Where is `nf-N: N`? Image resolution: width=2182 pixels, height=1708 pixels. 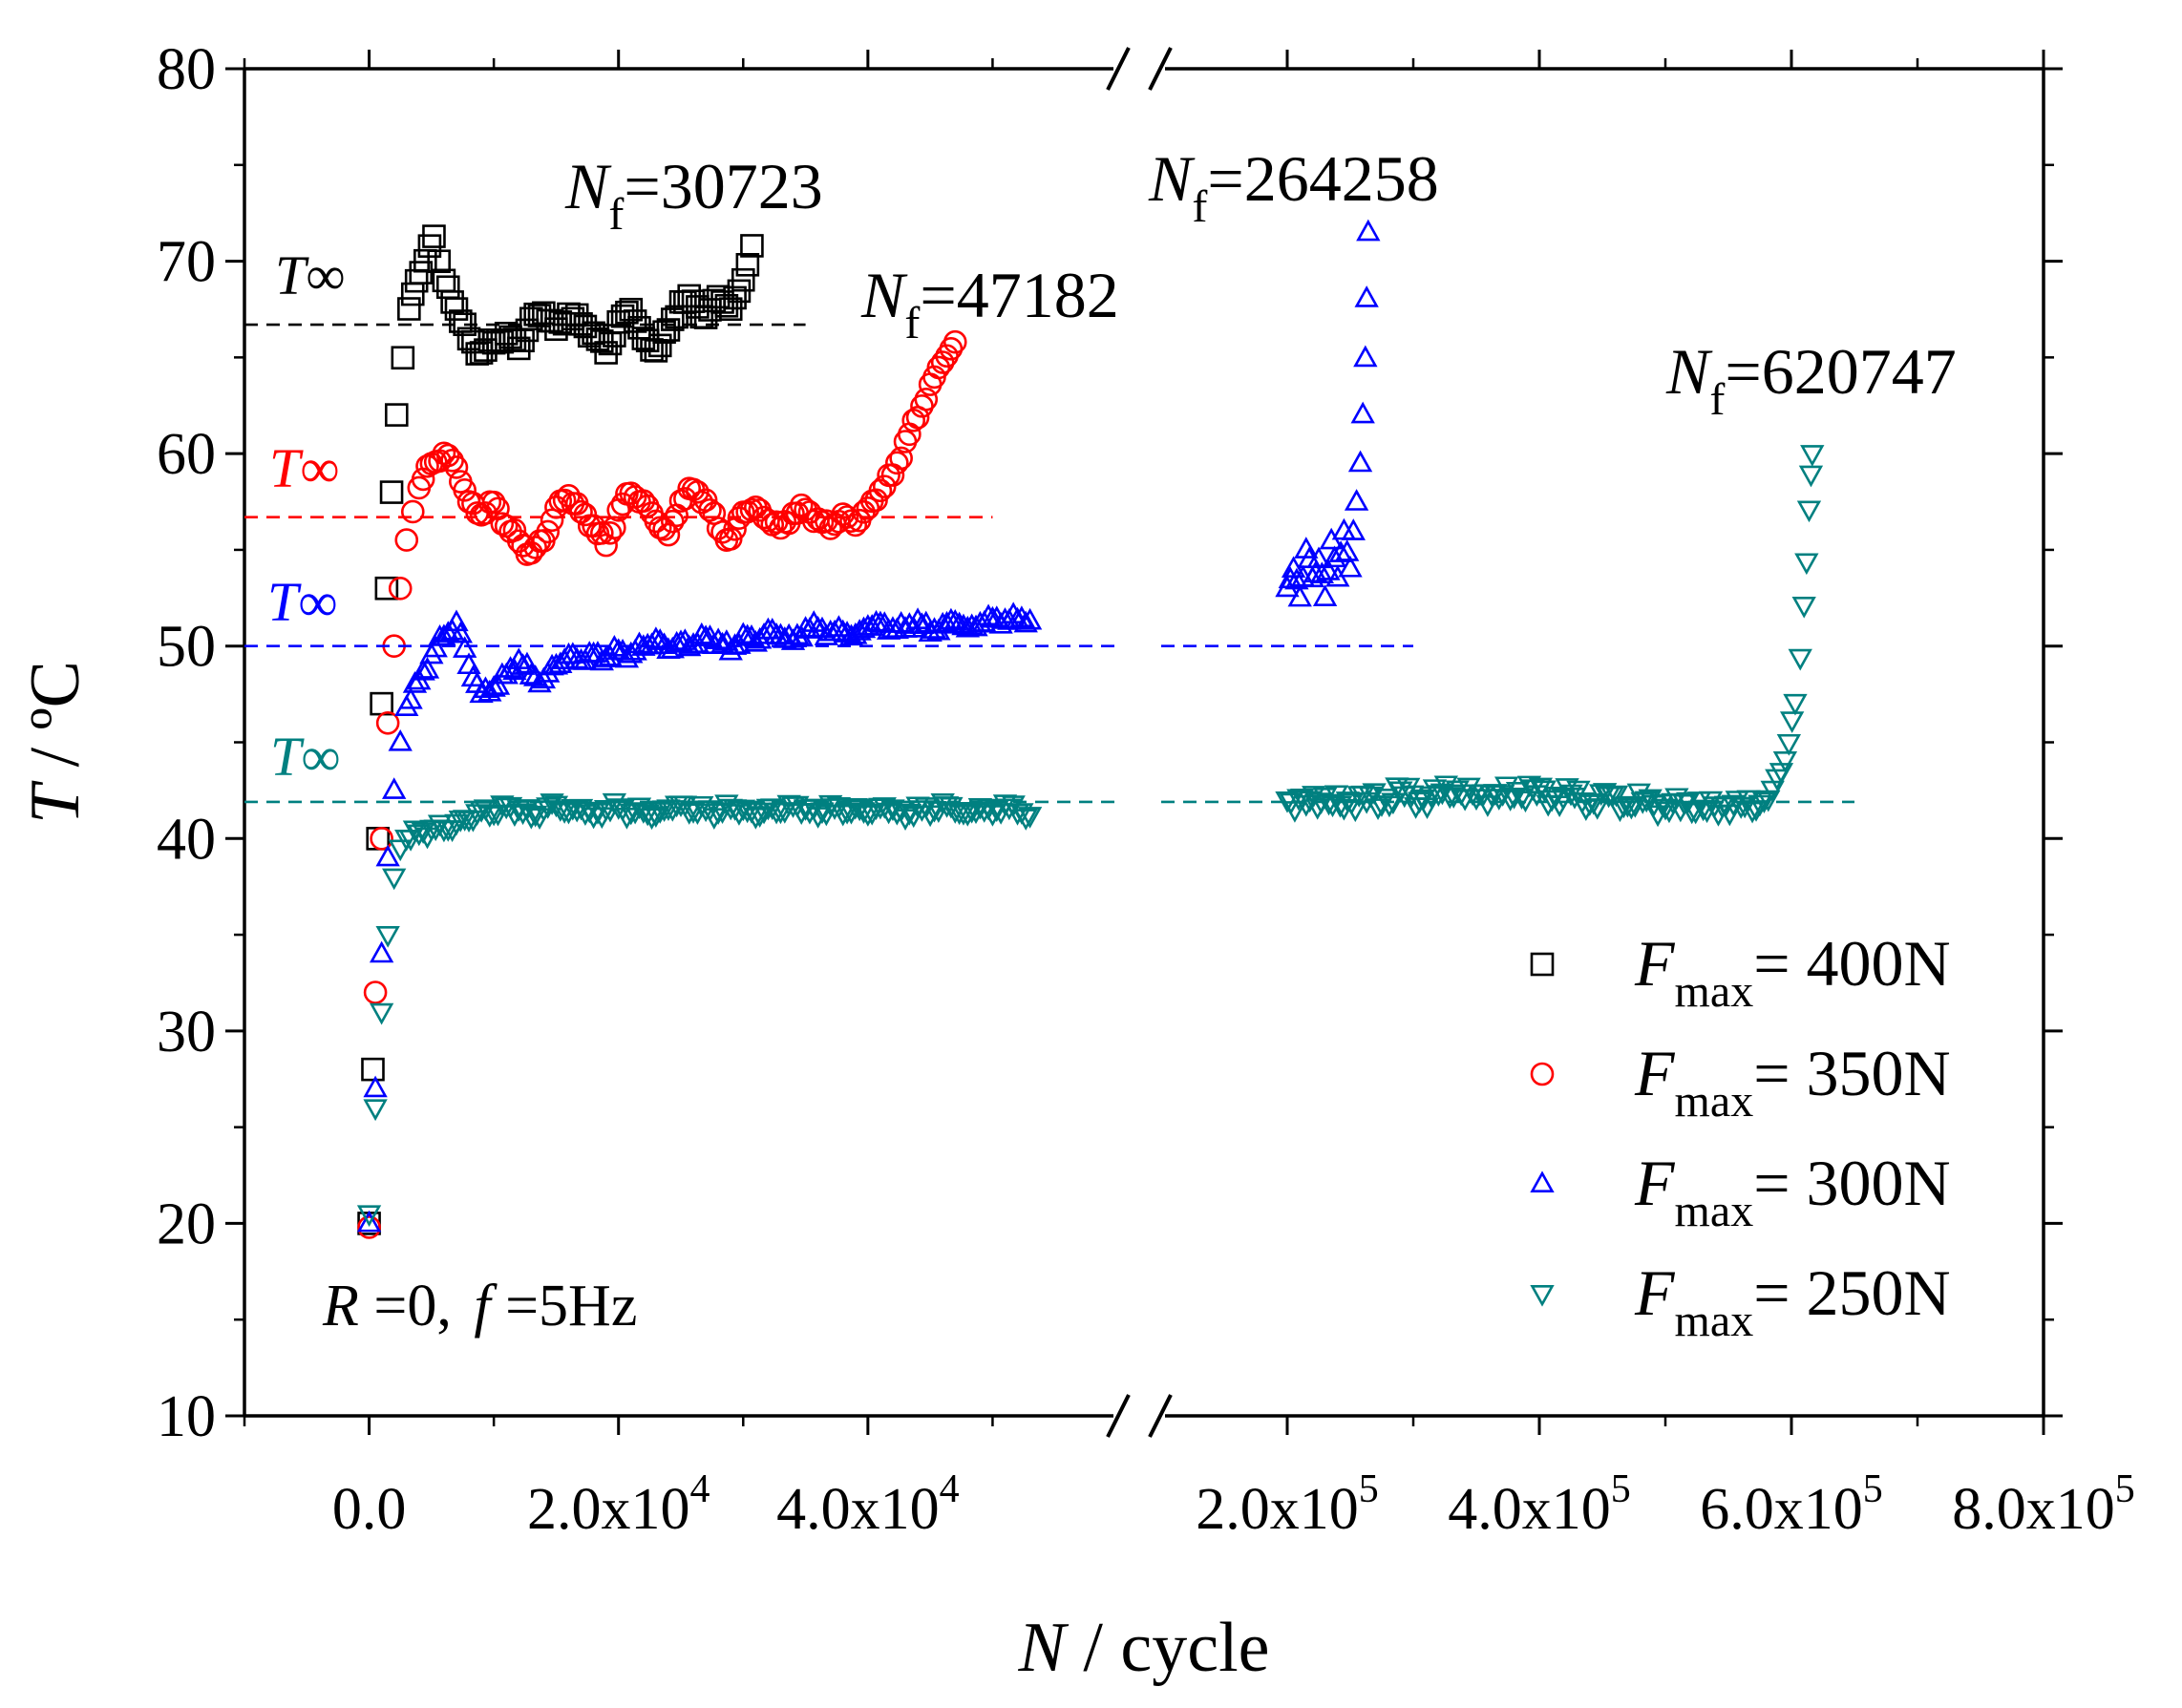 nf-N: N is located at coordinates (1689, 372).